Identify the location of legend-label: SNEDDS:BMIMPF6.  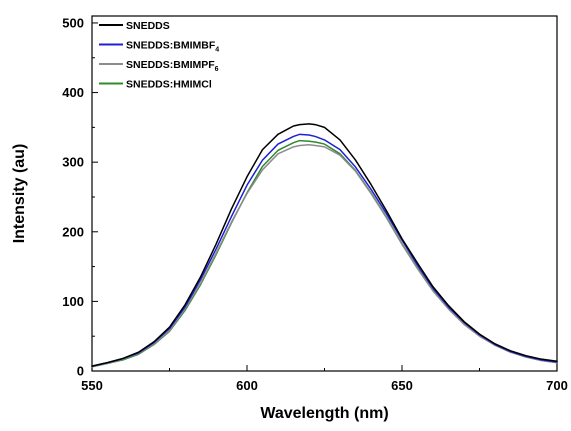
(172, 66).